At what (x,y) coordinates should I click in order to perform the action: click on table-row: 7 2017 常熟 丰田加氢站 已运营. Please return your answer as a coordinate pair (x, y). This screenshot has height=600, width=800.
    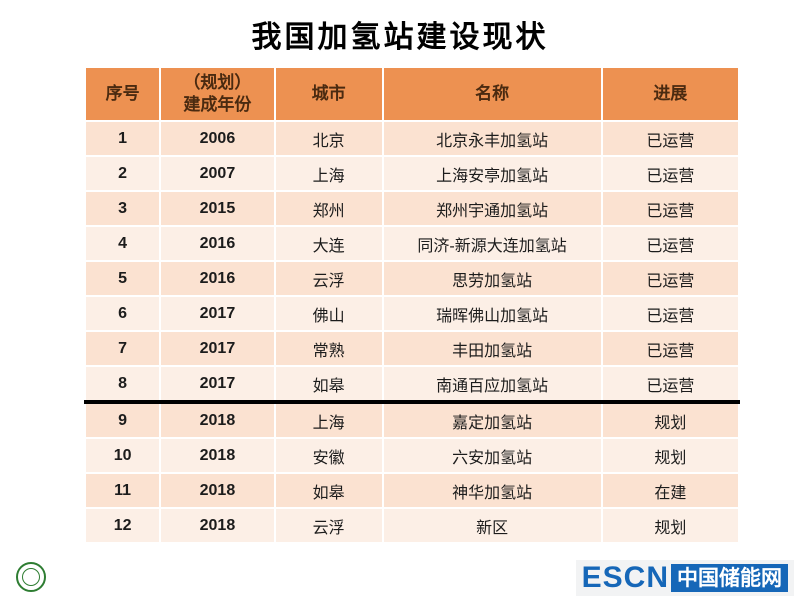
    Looking at the image, I should click on (412, 348).